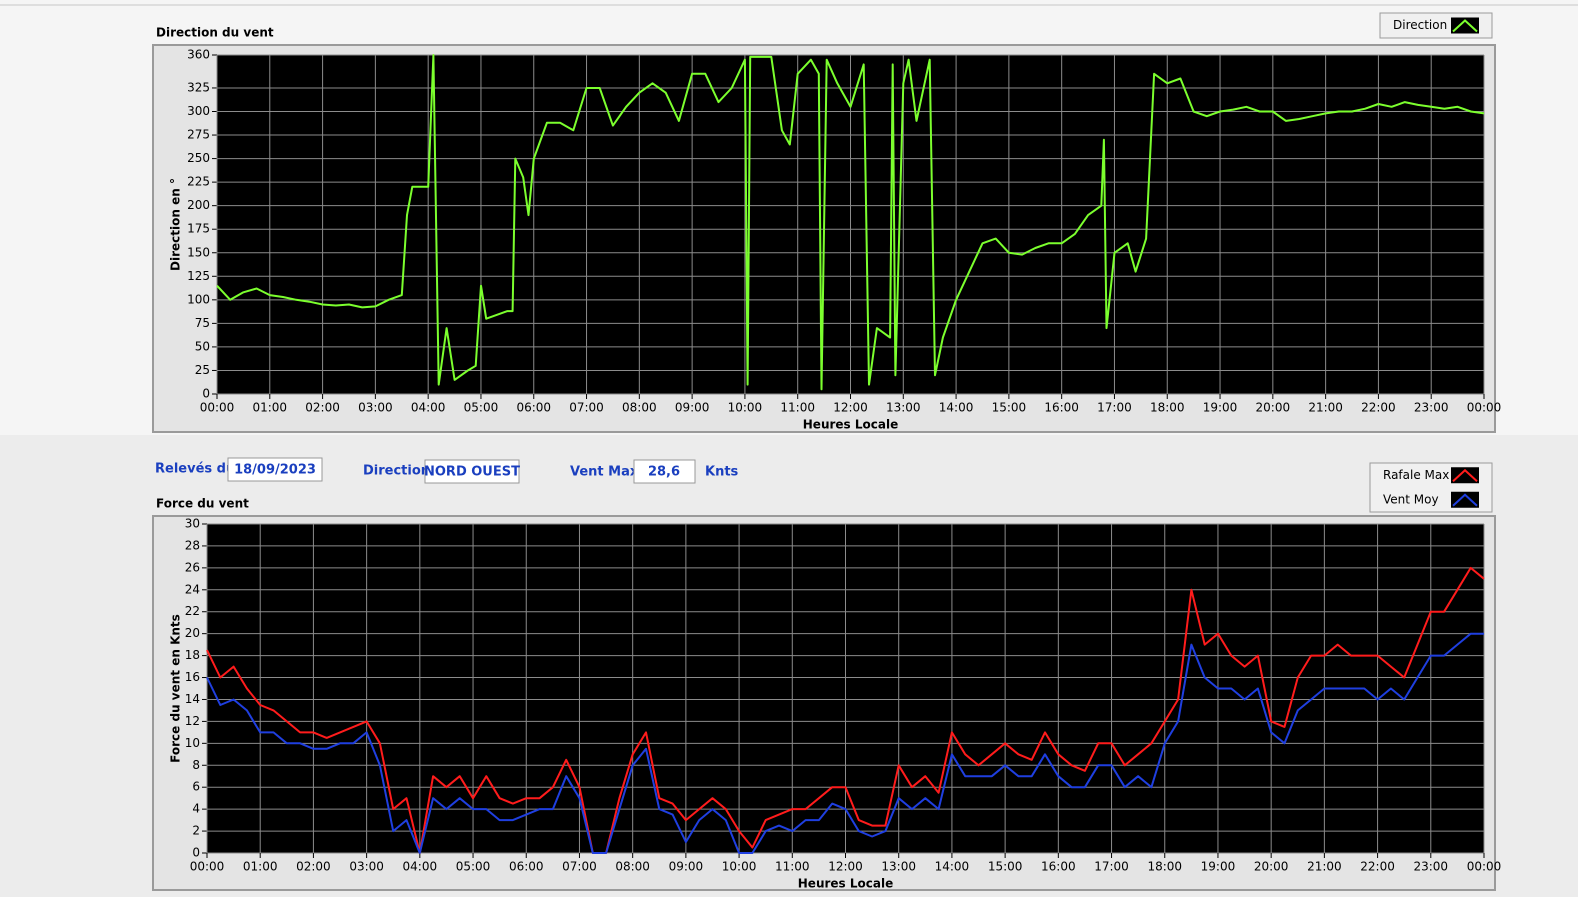 This screenshot has height=897, width=1578. What do you see at coordinates (604, 472) in the screenshot?
I see `field-label: Vent Max` at bounding box center [604, 472].